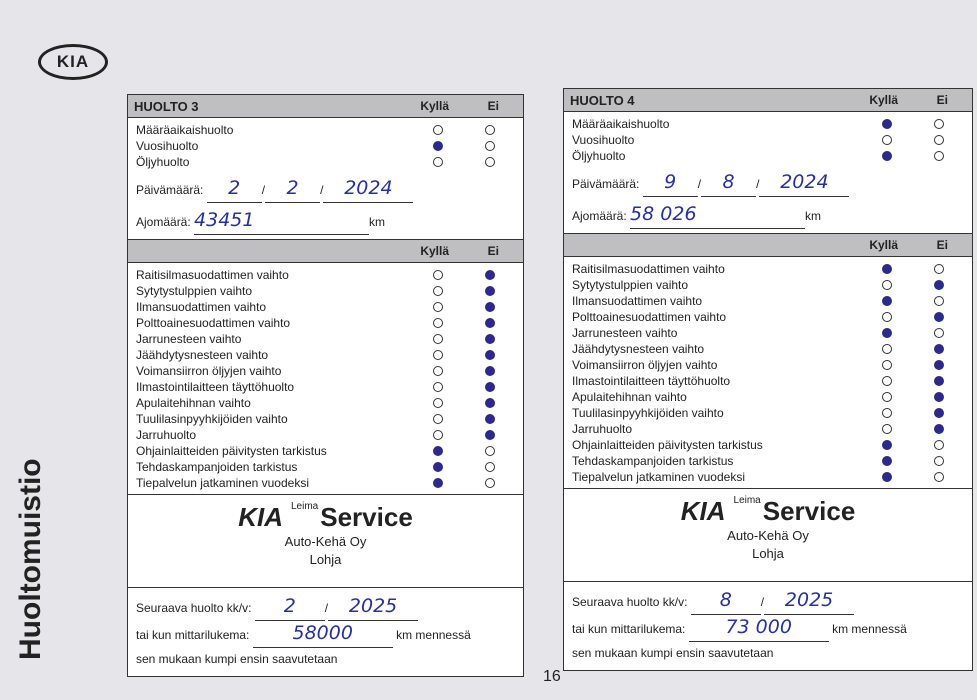 This screenshot has width=977, height=700. I want to click on logo-text: KIA, so click(73, 61).